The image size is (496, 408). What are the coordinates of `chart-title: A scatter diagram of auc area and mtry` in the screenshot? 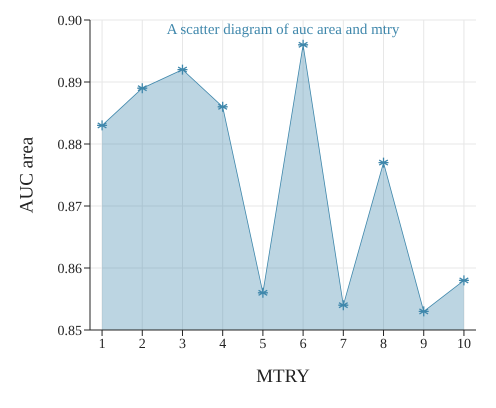 It's located at (283, 30).